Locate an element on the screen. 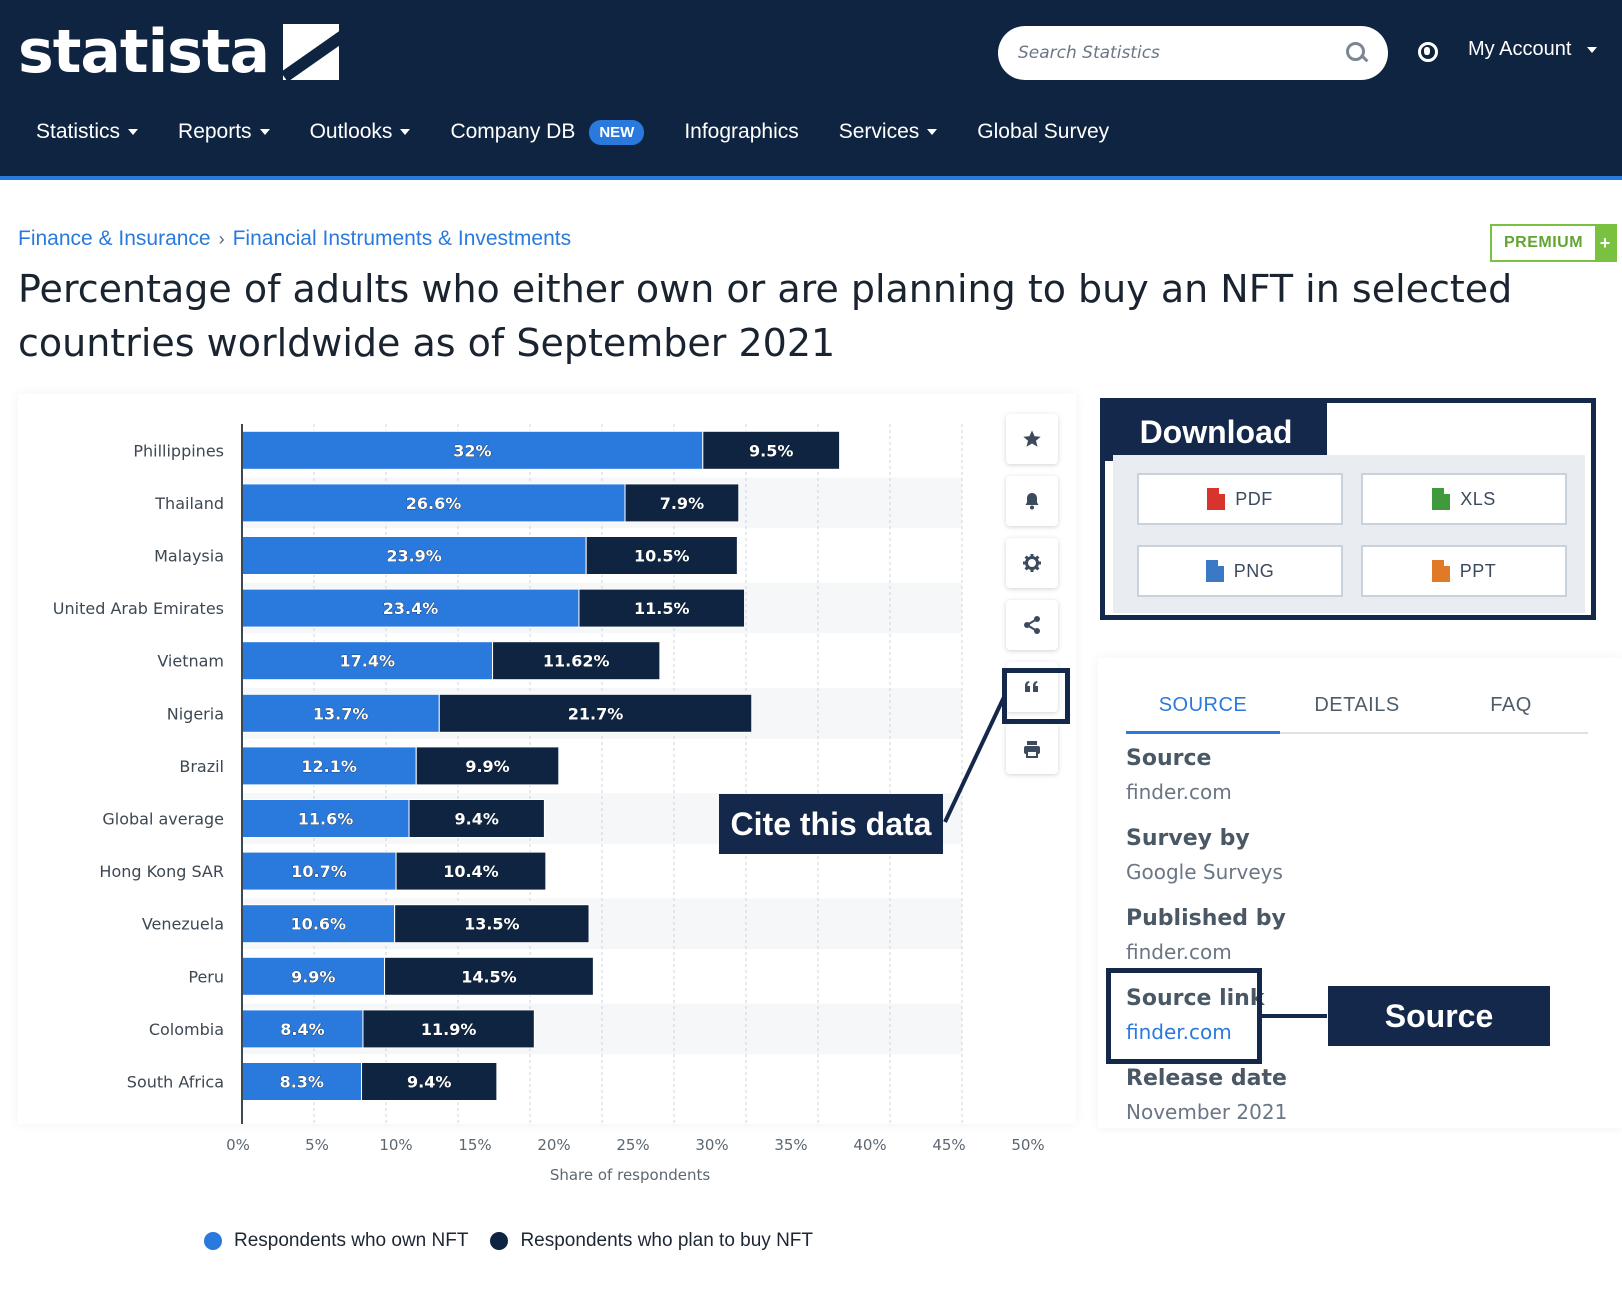 The width and height of the screenshot is (1622, 1295). bar-data-label: 10.5% is located at coordinates (662, 556).